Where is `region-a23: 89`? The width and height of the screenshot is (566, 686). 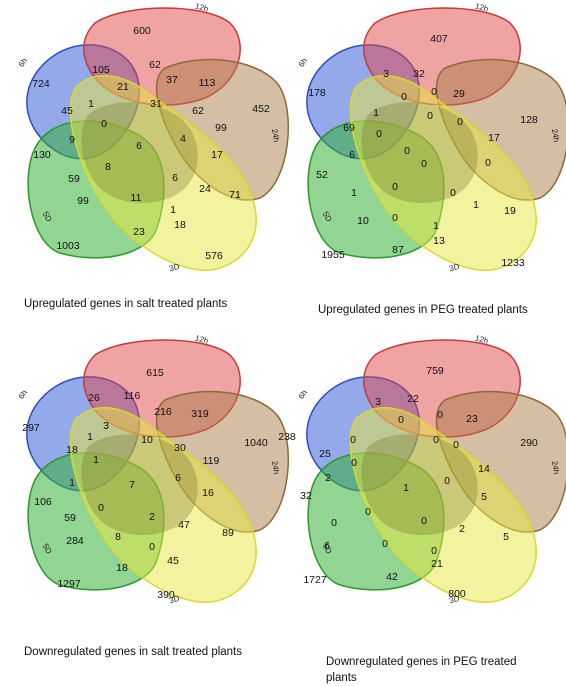
region-a23: 89 is located at coordinates (228, 533).